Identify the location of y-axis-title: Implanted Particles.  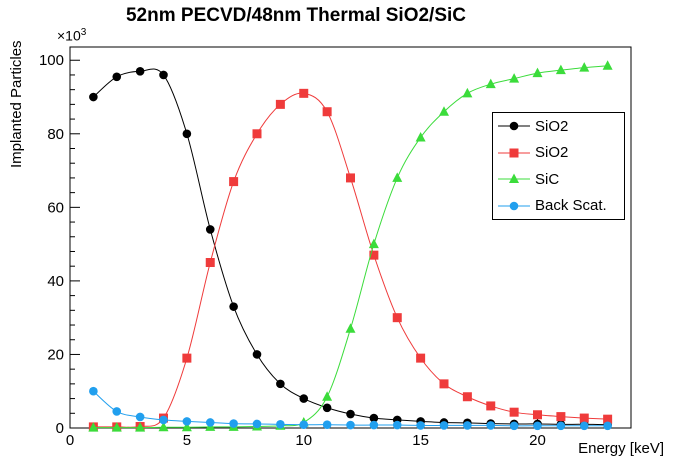
(16, 104).